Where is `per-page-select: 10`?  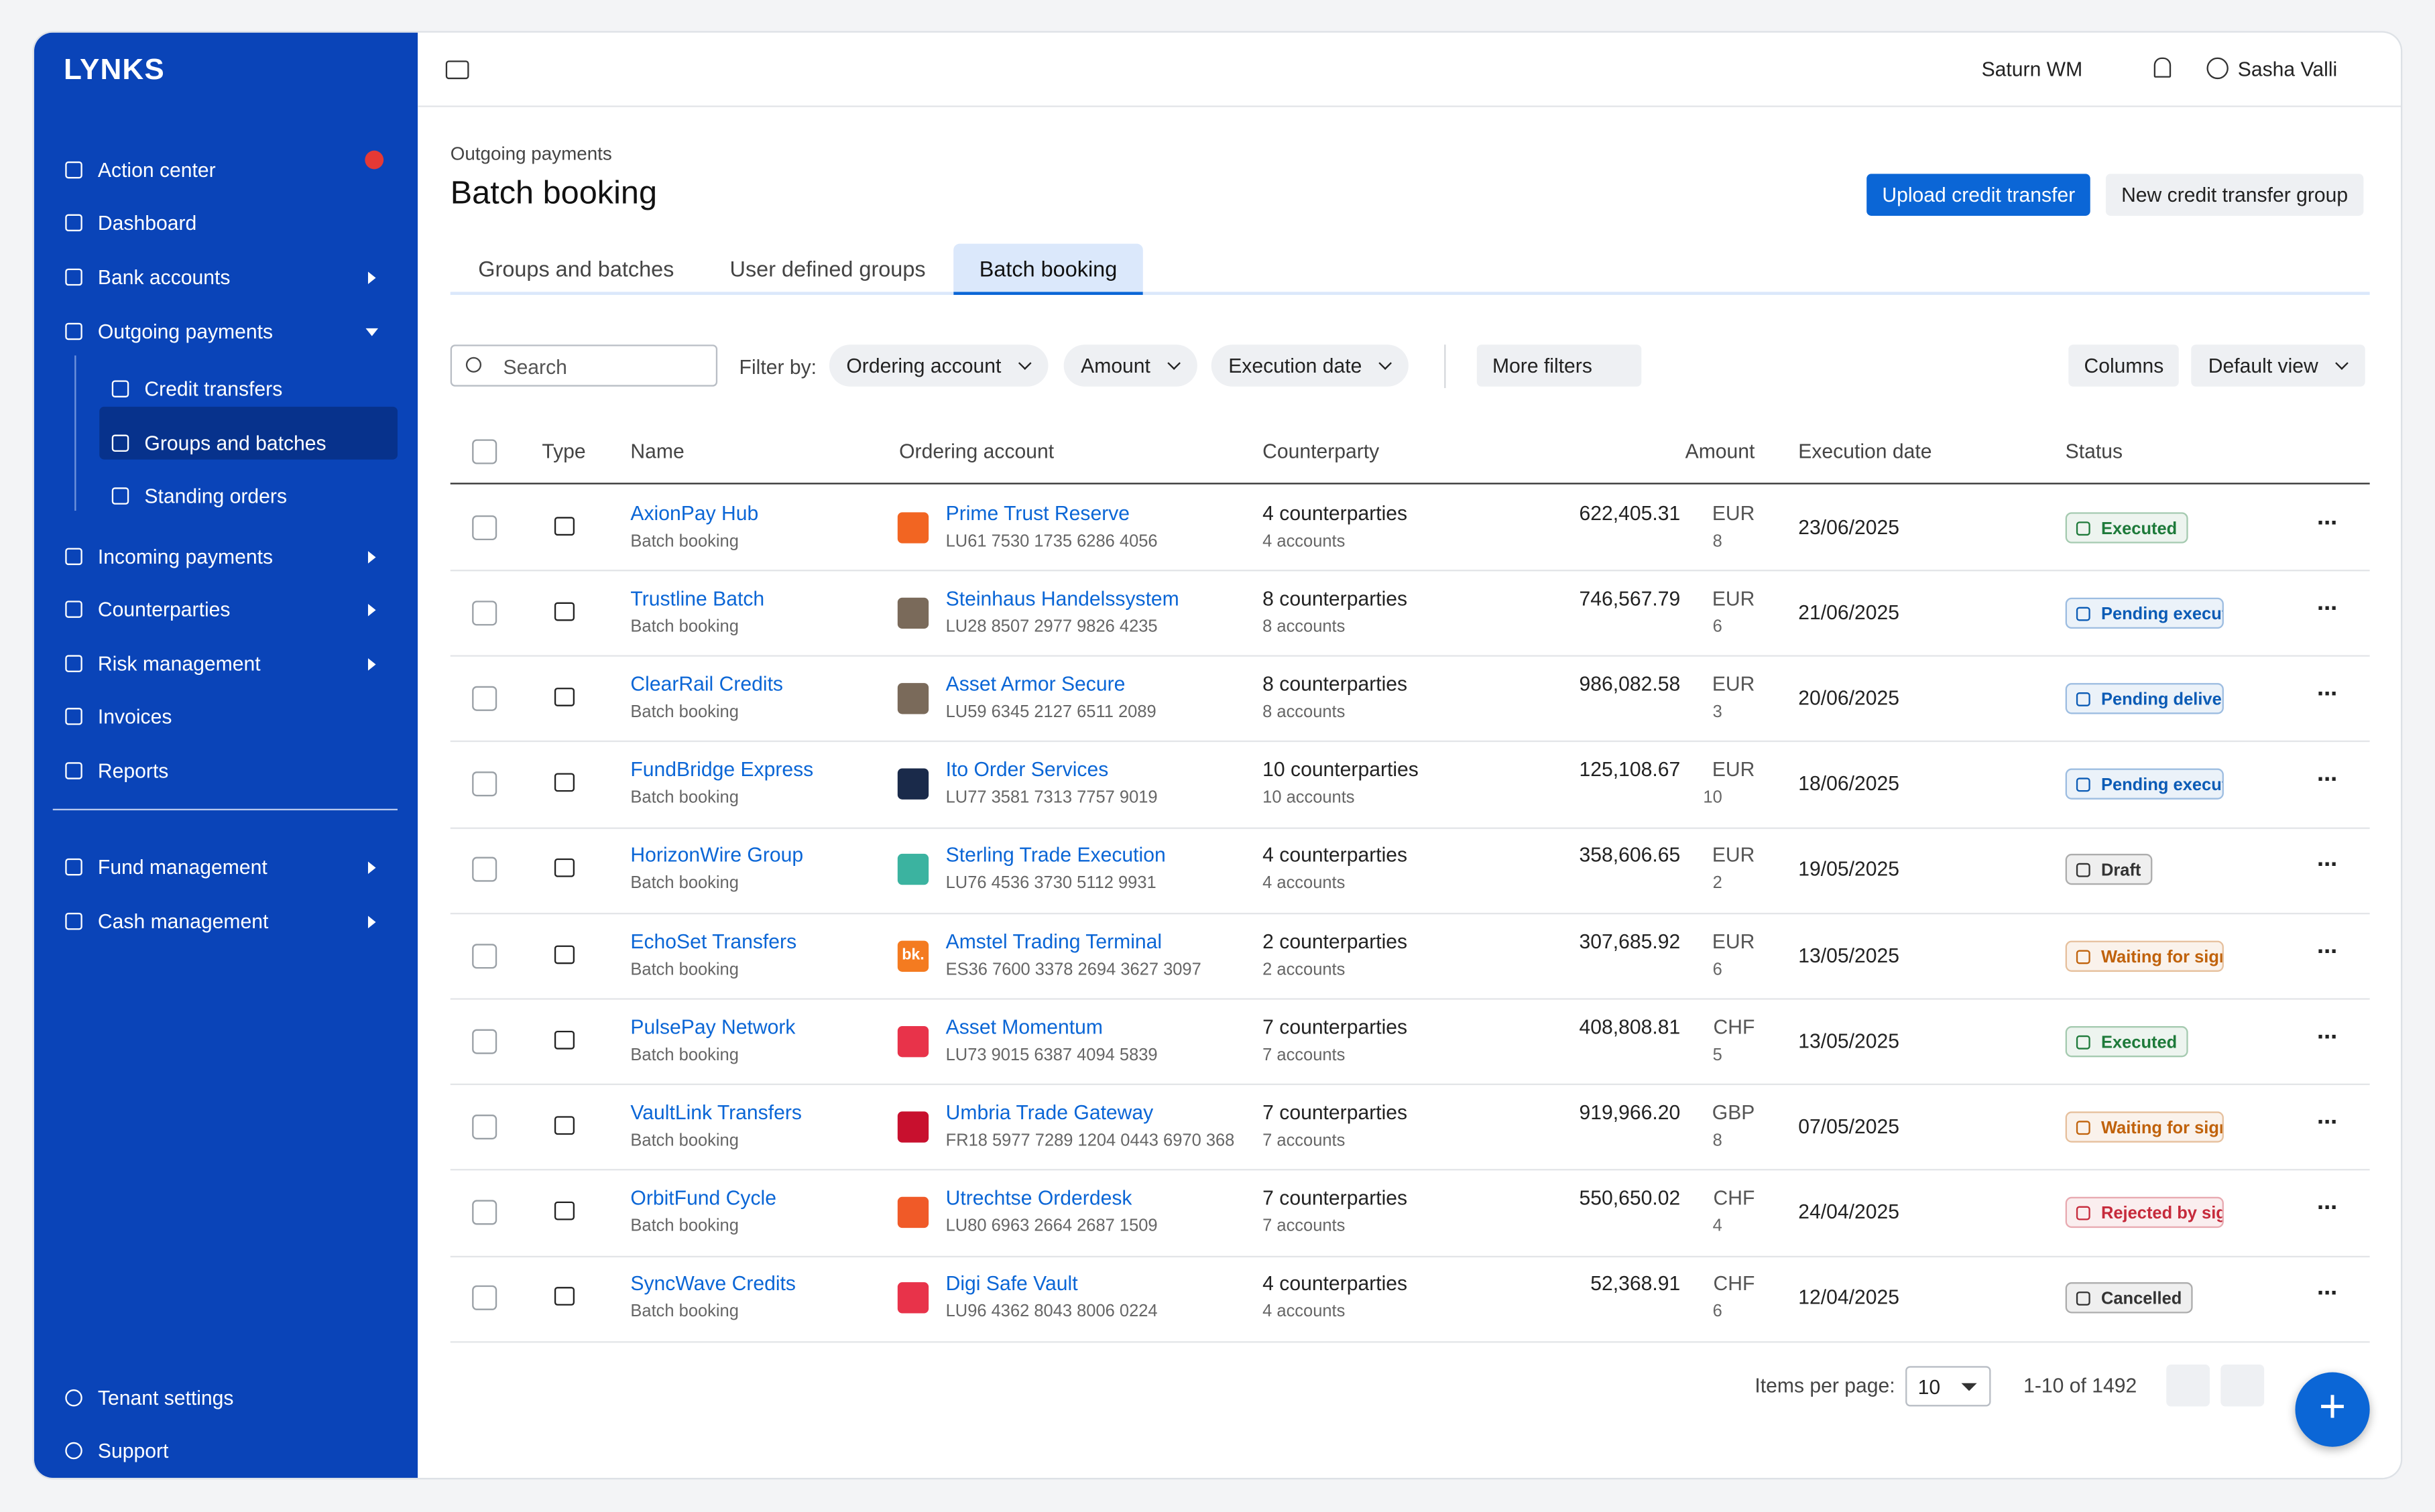
per-page-select: 10 is located at coordinates (1948, 1386).